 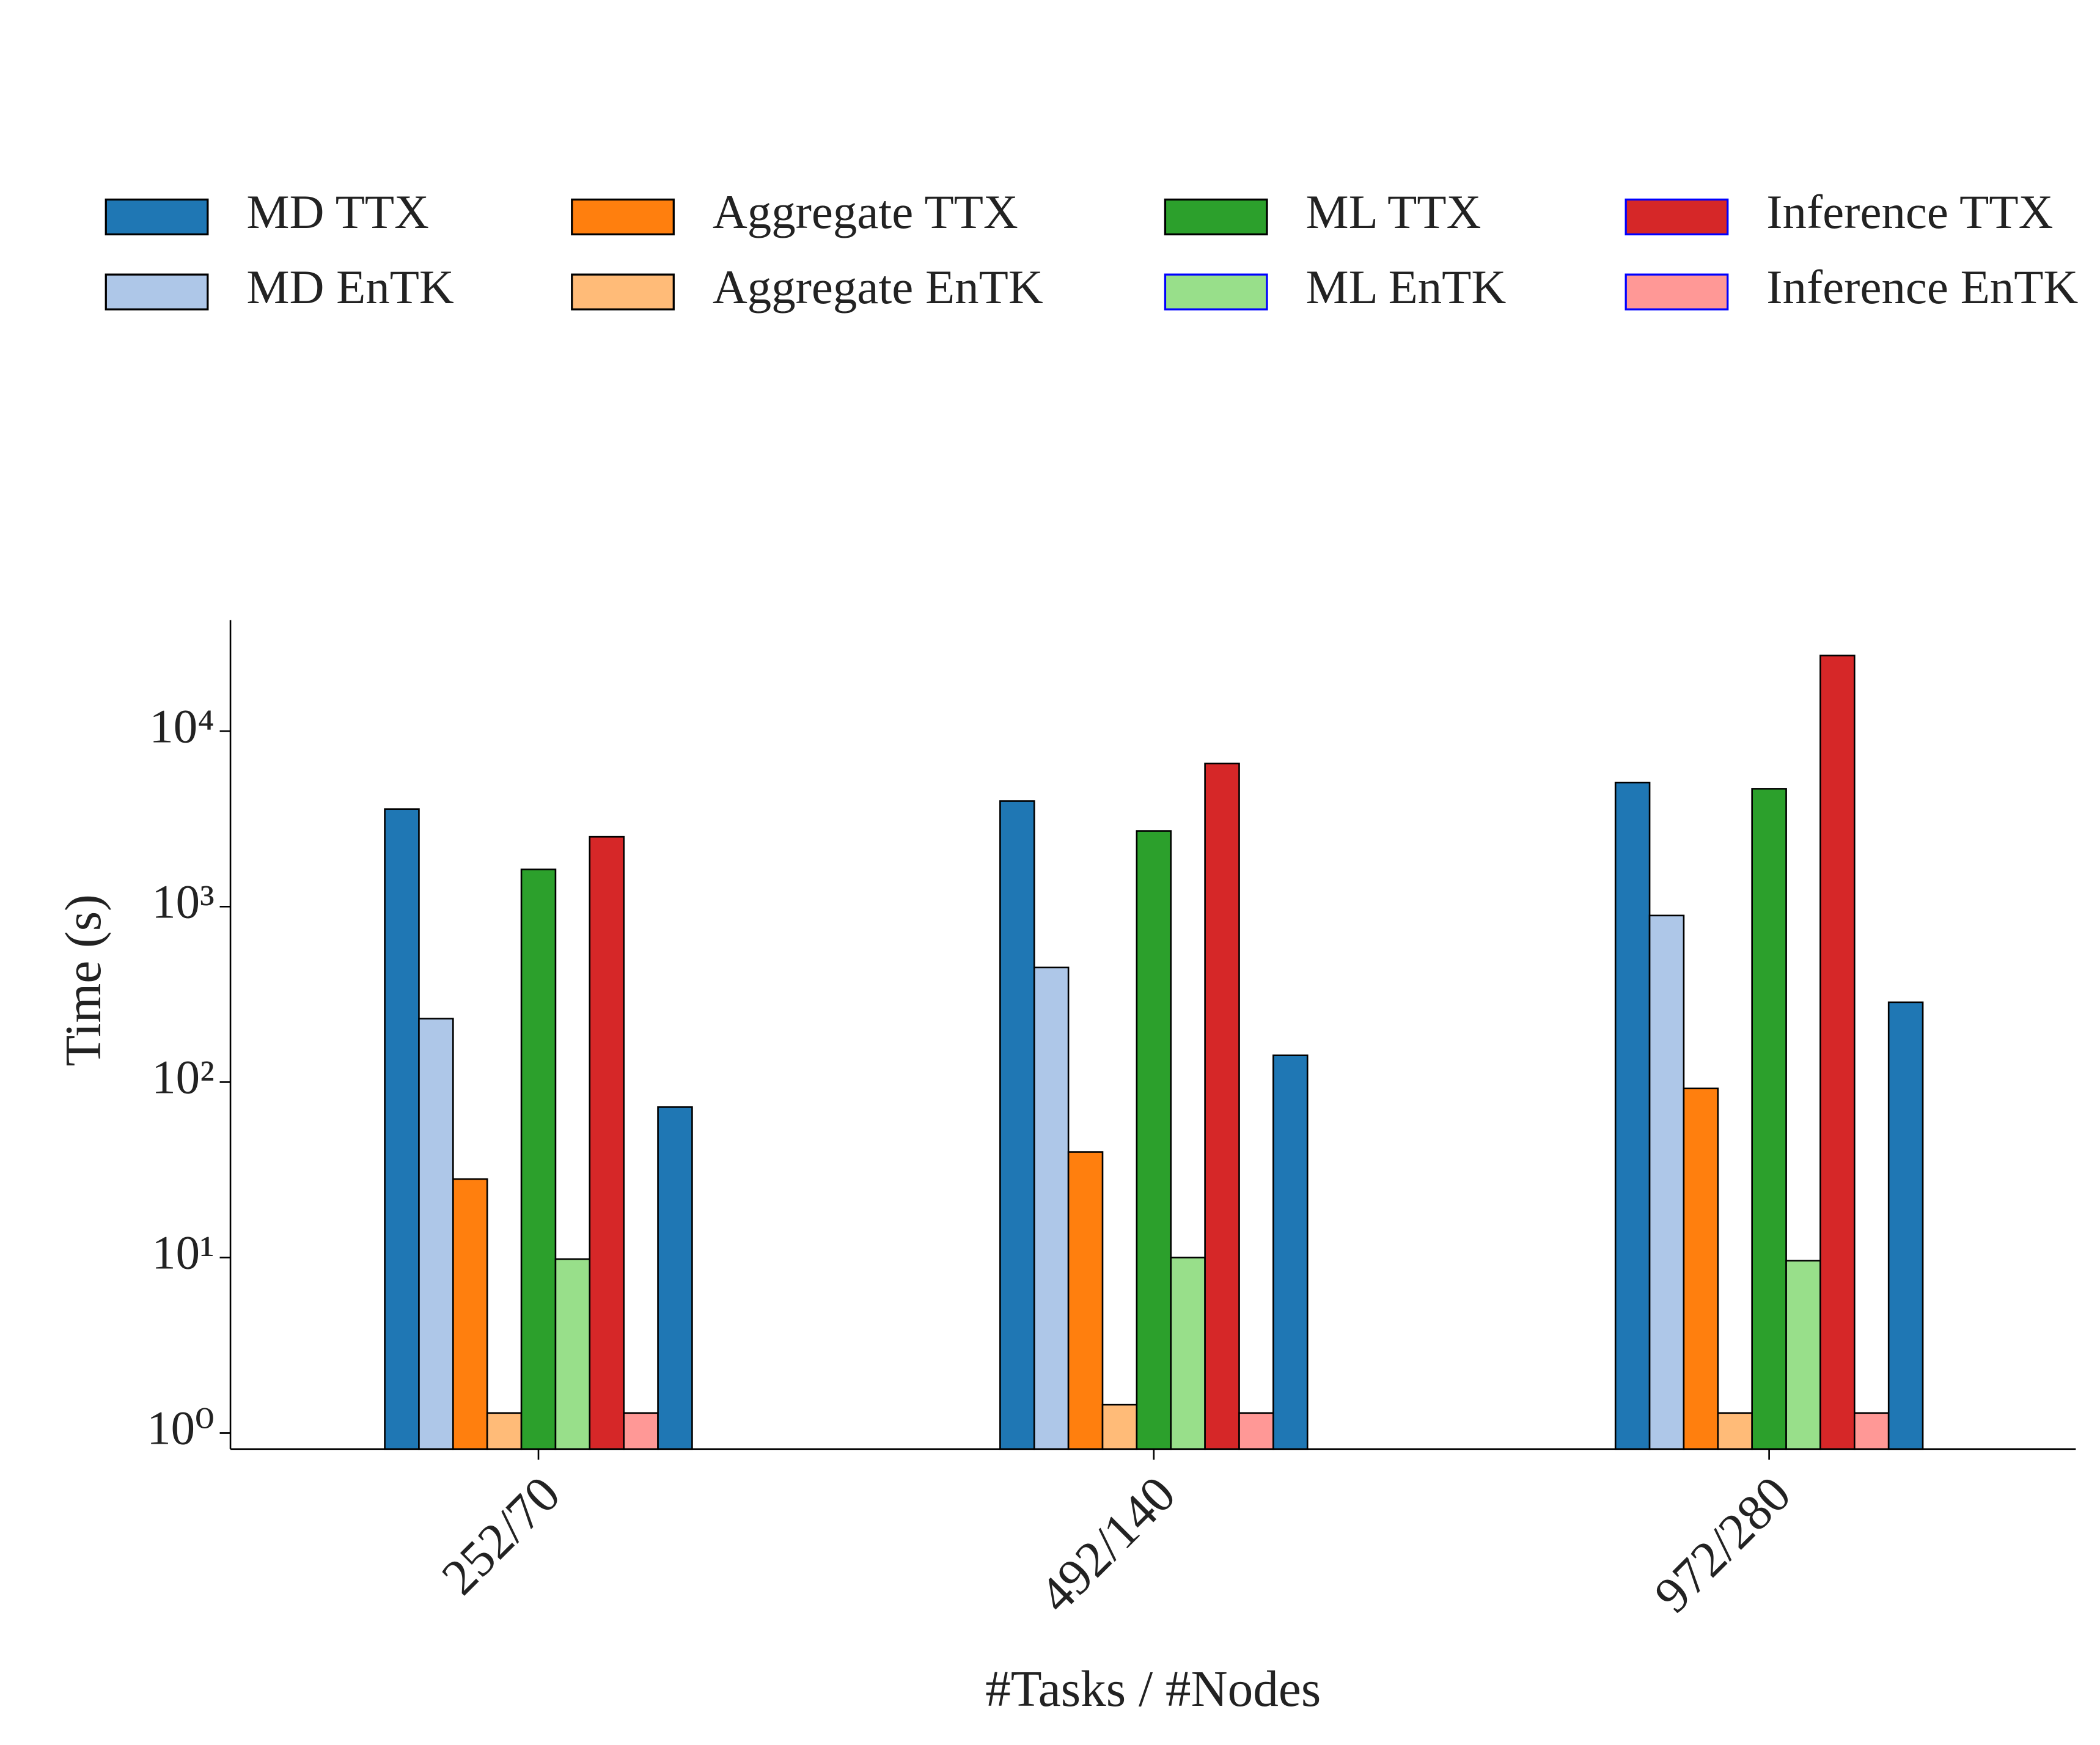 I want to click on y-tick-label: 10¹, so click(x=183, y=1253).